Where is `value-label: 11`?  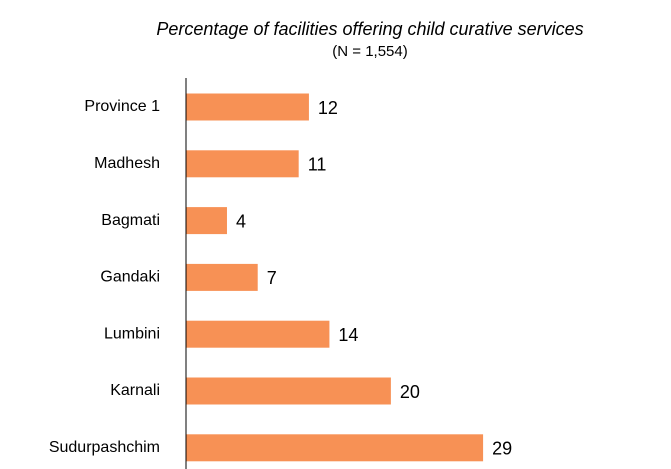
value-label: 11 is located at coordinates (317, 165).